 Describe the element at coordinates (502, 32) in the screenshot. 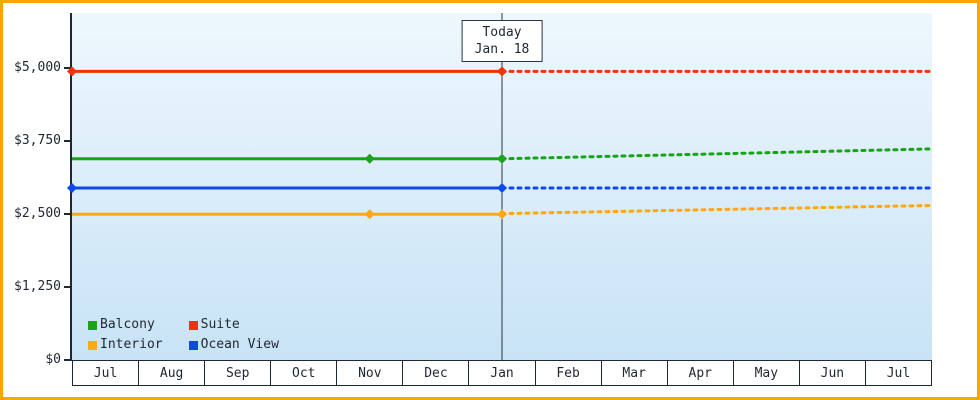

I see `today-annotation-line1: Today` at that location.